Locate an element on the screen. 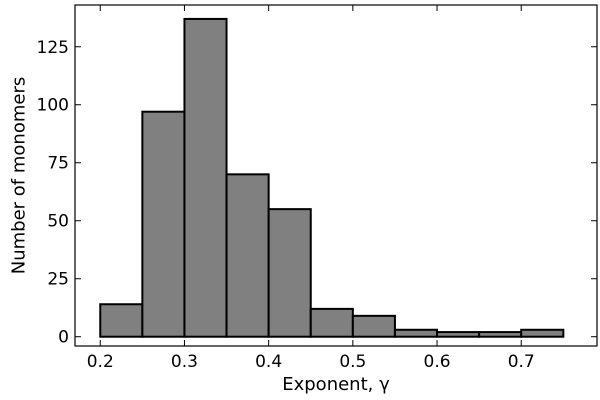  x-tick-label: 0.4 is located at coordinates (268, 362).